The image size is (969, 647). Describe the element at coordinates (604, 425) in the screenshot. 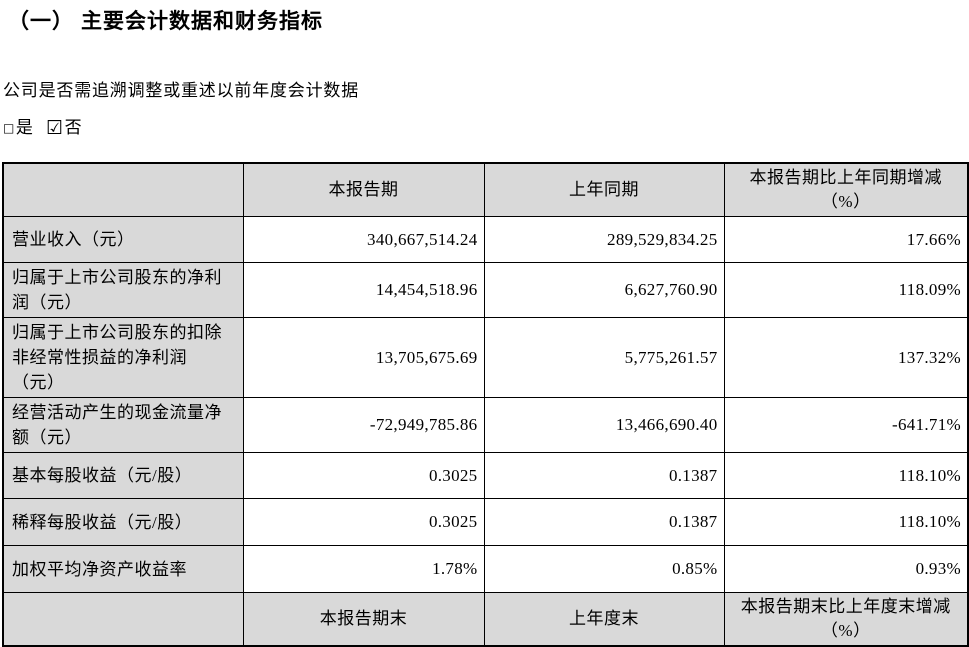

I see `row-prior-value: 13,466,690.40` at that location.